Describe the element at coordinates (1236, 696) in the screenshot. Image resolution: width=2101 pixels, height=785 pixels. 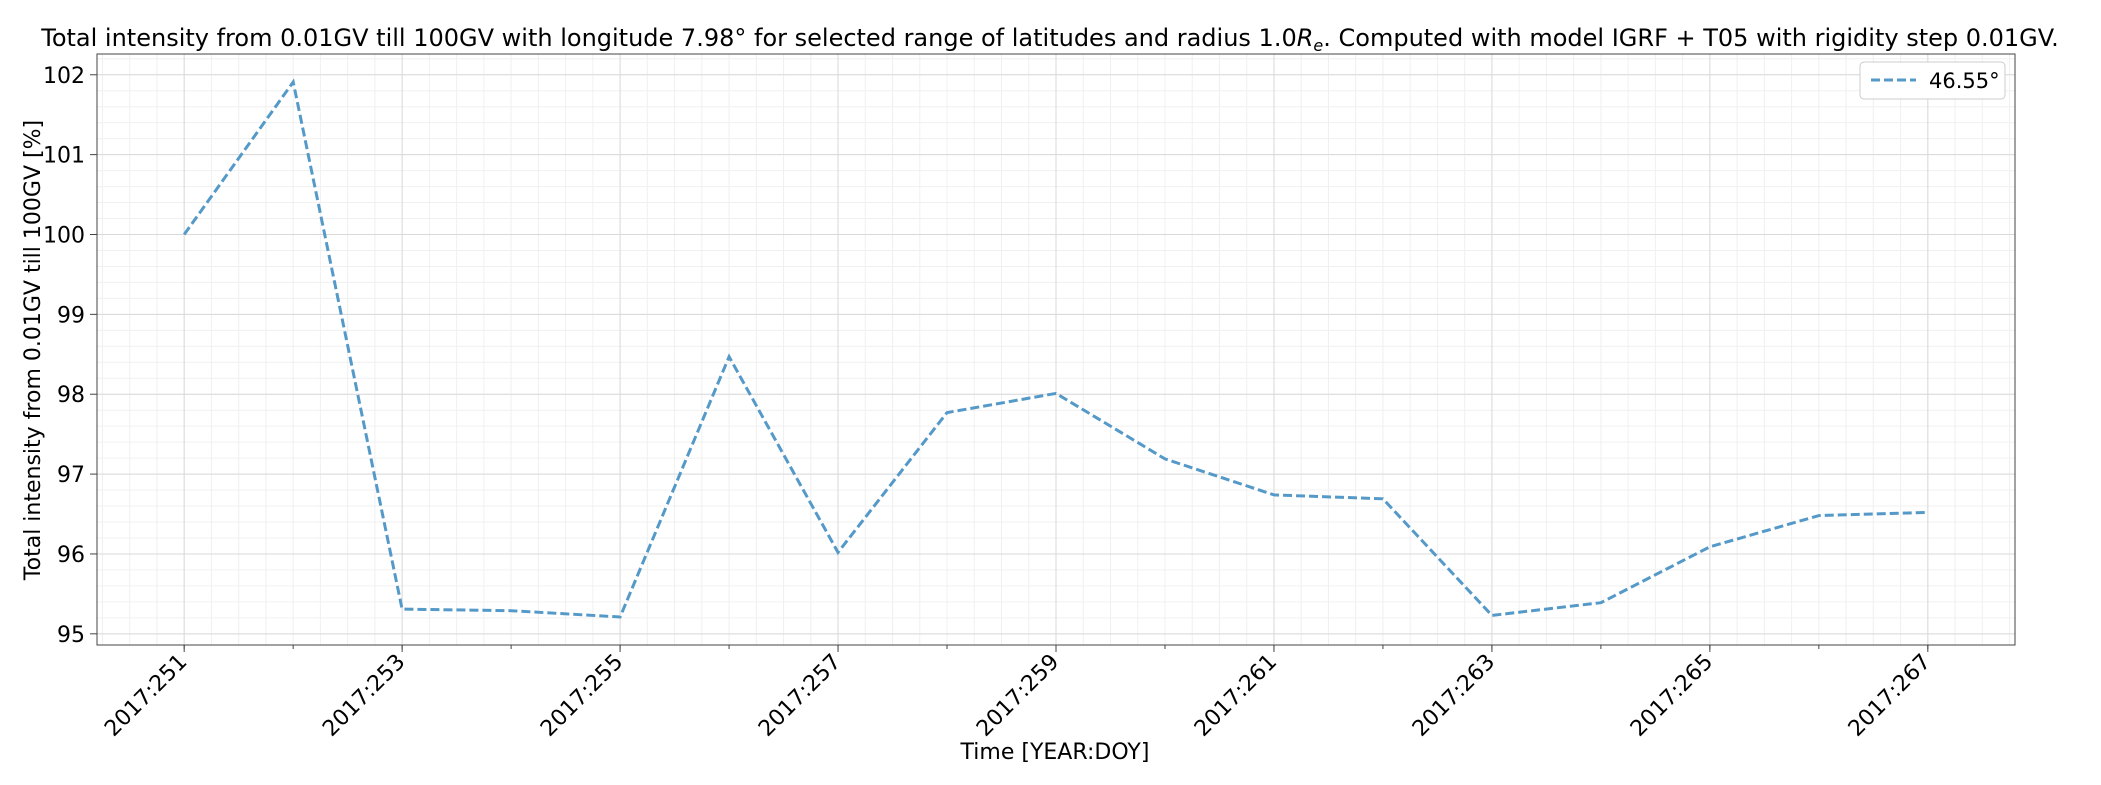
I see `x-tick-label: 2017:261` at that location.